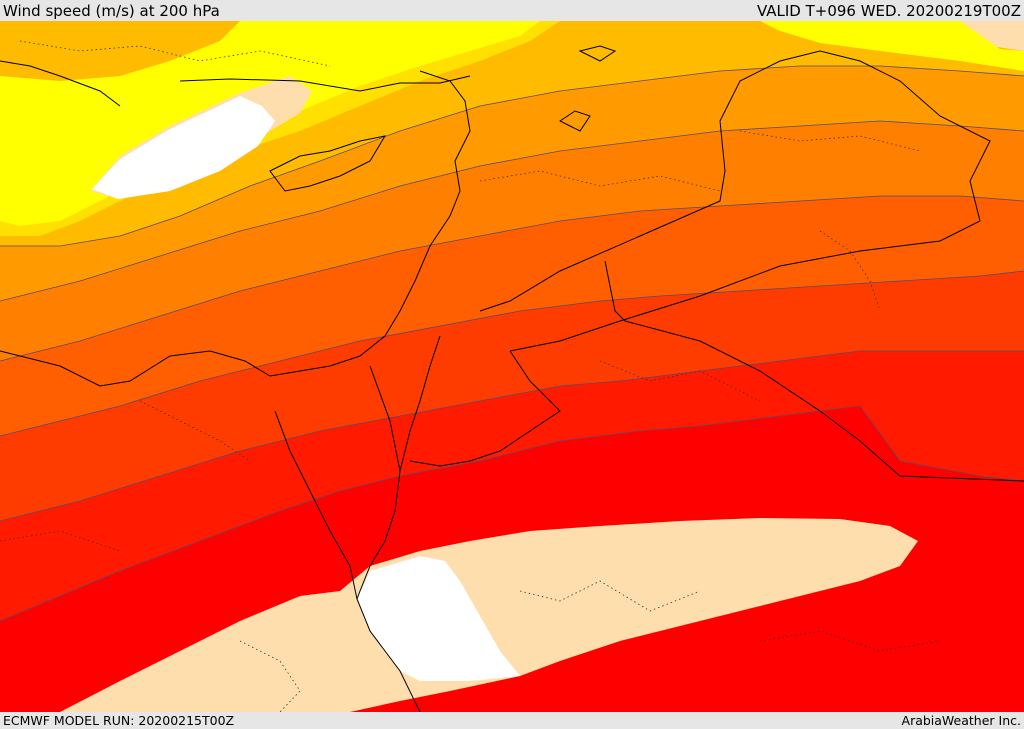  Describe the element at coordinates (111, 10) in the screenshot. I see `chart-title: Wind speed (m/s) at 200 hPa` at that location.